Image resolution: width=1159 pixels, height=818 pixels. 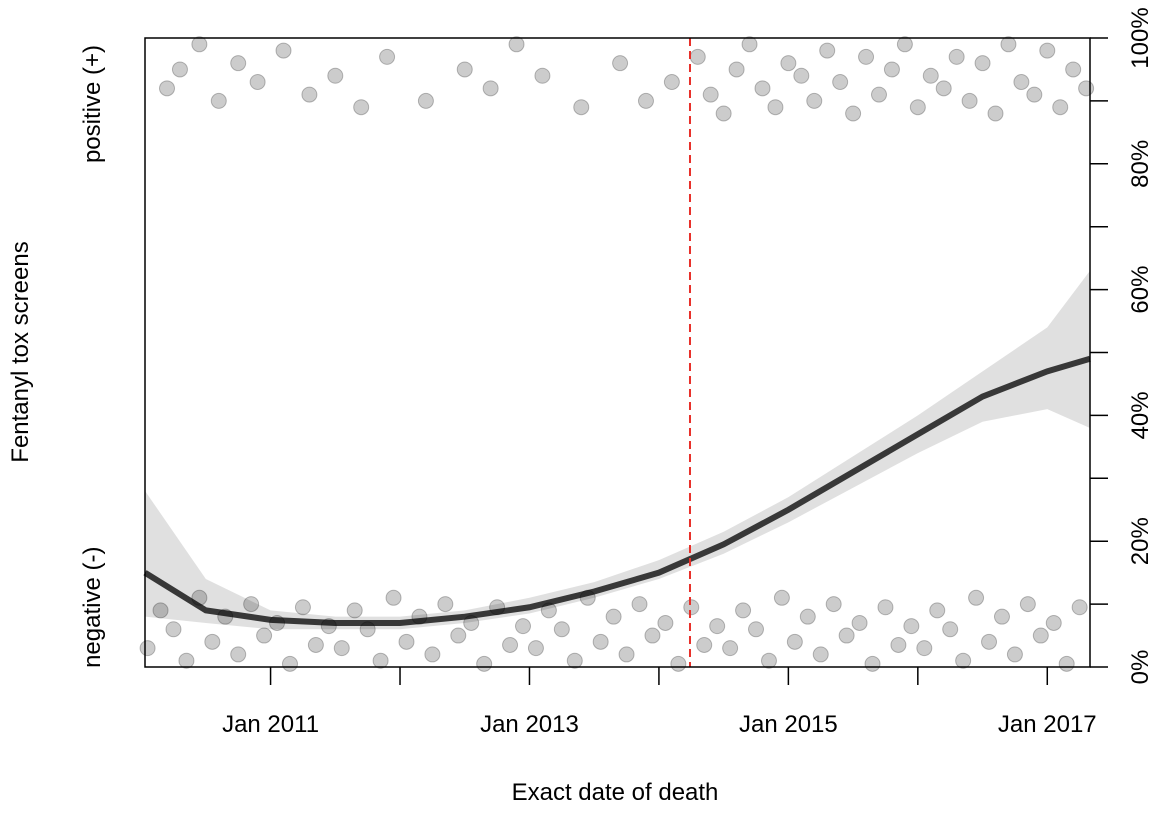 What do you see at coordinates (788, 724) in the screenshot?
I see `x-tick-label: Jan 2015` at bounding box center [788, 724].